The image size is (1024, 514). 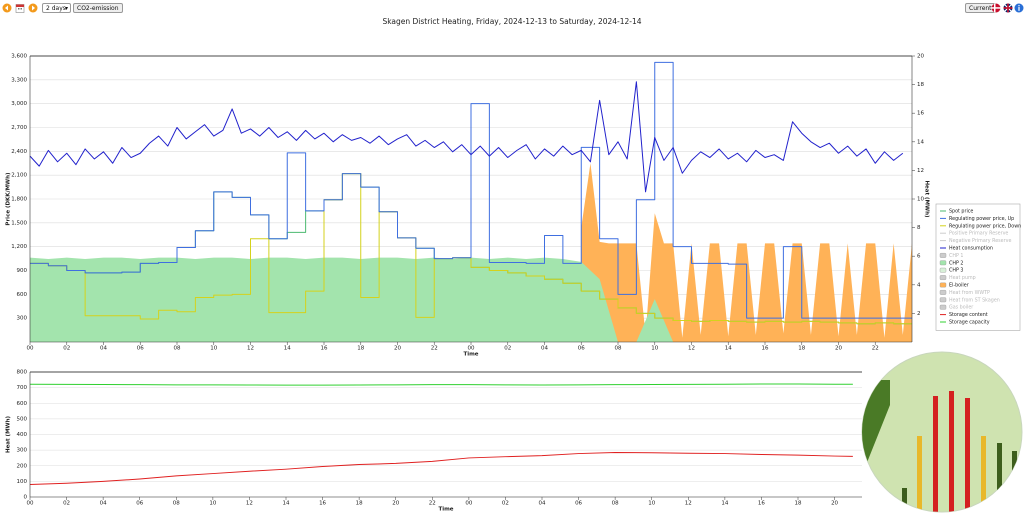 What do you see at coordinates (19, 80) in the screenshot?
I see `y-tick-label: 3,300` at bounding box center [19, 80].